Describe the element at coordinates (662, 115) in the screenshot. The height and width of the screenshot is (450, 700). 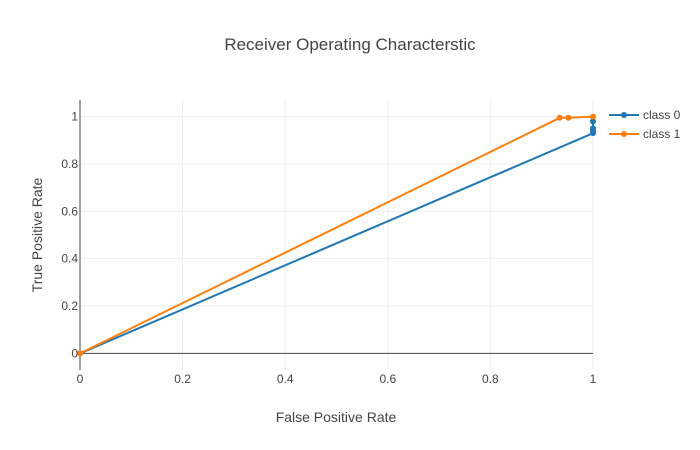
I see `legend-label: class 0` at that location.